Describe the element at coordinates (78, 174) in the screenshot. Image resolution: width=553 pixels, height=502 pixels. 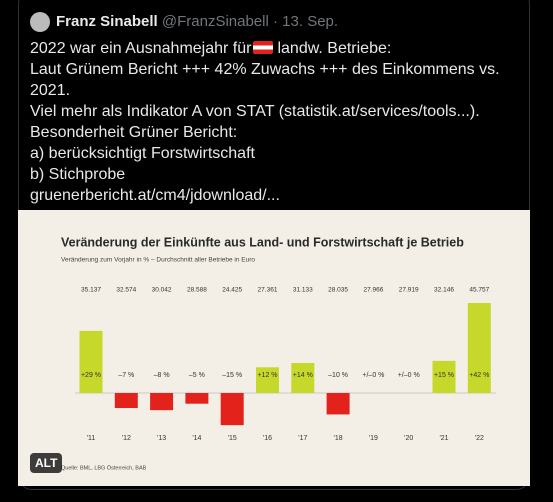
I see `text-line: b) Stichprobe` at that location.